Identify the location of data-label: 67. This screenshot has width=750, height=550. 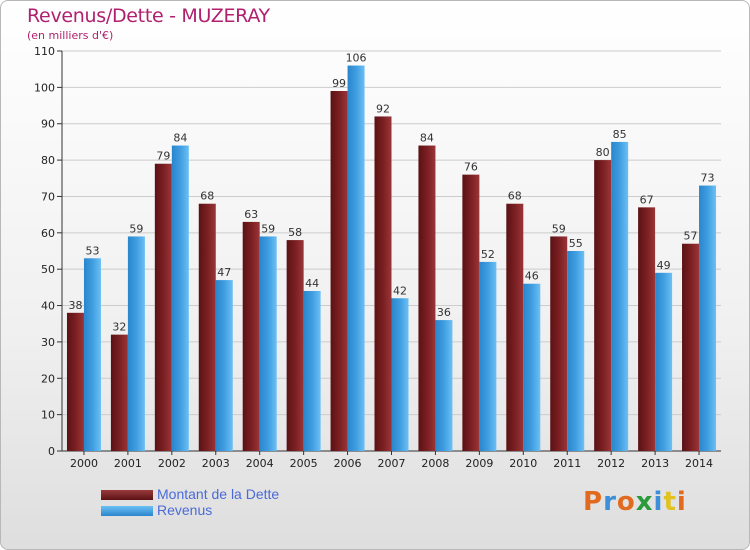
(647, 199).